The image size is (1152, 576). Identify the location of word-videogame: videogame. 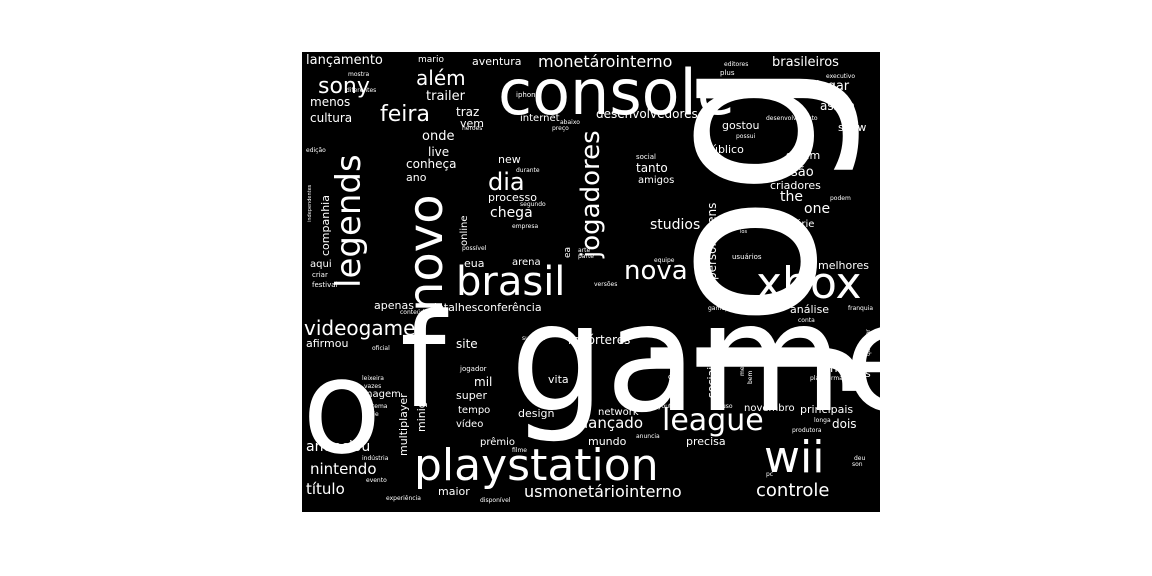
(360, 328).